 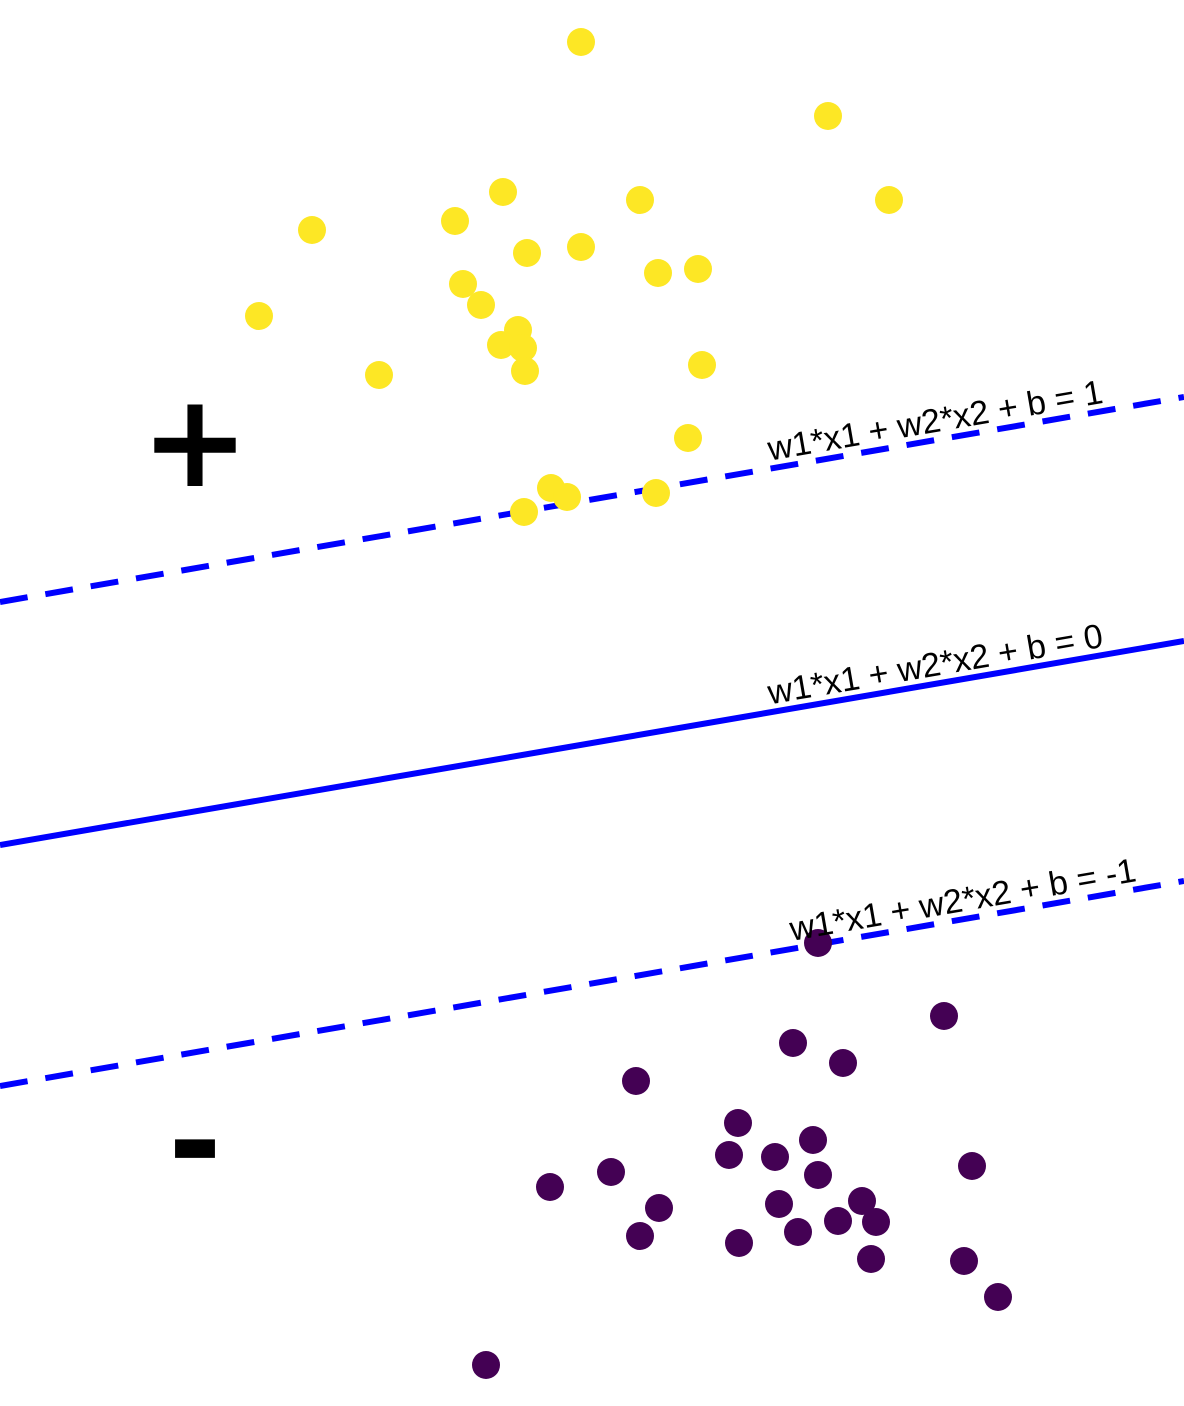 What do you see at coordinates (962, 899) in the screenshot?
I see `line-equation-label: w1*x1 + w2*x2 + b = -1` at bounding box center [962, 899].